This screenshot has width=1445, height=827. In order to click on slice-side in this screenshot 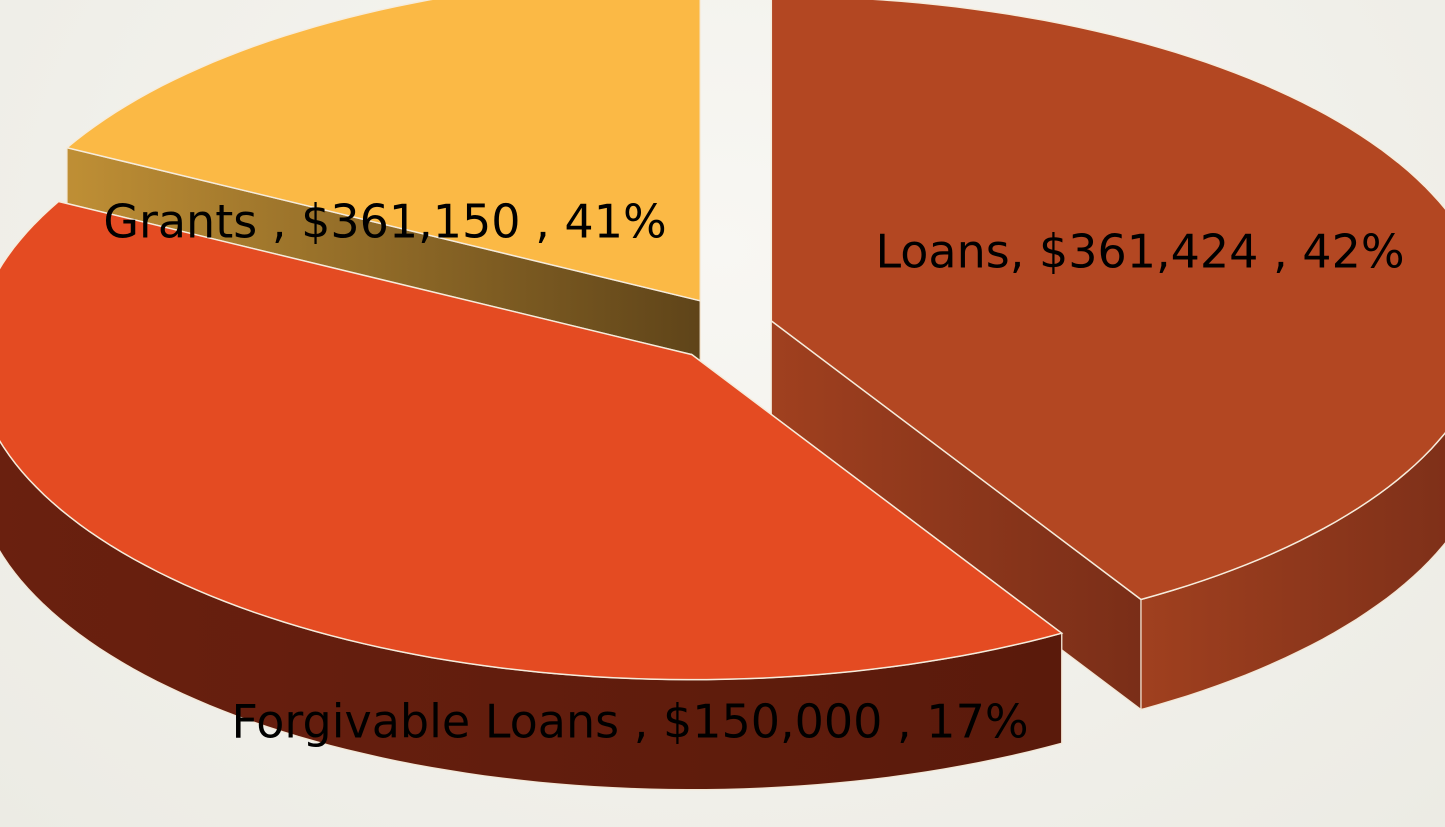, I will do `click(1292, 571)`.